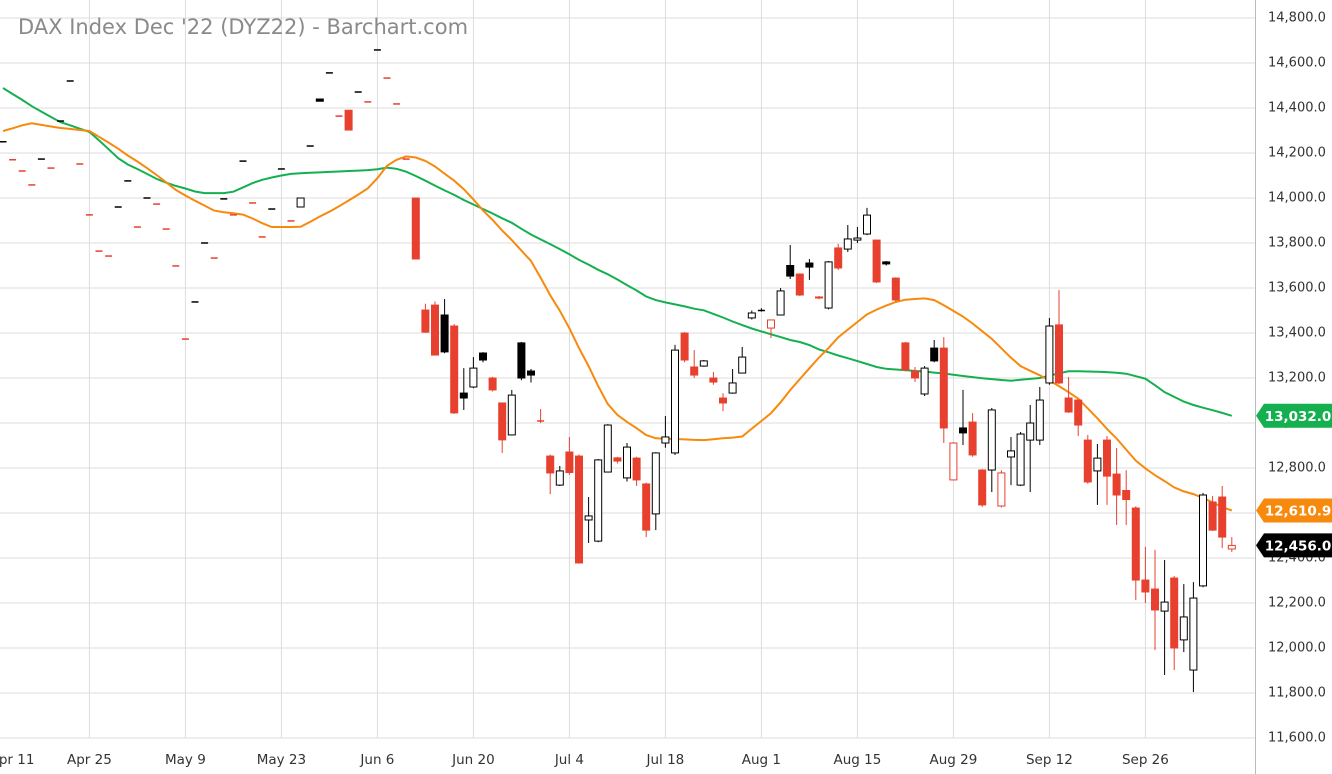  Describe the element at coordinates (1297, 648) in the screenshot. I see `y-tick-label: 12,000.0` at that location.